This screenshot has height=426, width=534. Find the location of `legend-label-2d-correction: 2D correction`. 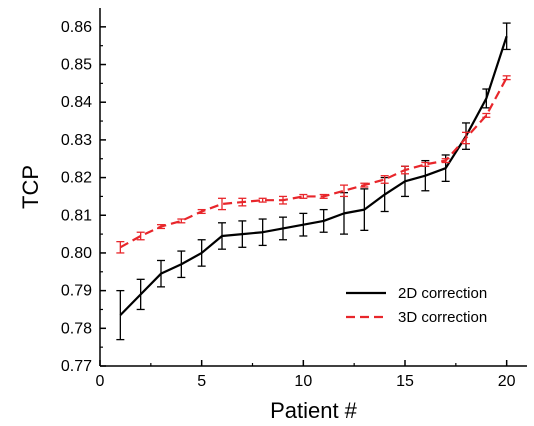

legend-label-2d-correction: 2D correction is located at coordinates (442, 293).